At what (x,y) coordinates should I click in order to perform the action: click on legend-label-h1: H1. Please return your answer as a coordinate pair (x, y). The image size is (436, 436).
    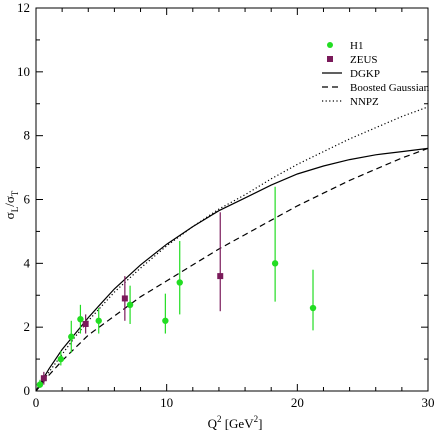
    Looking at the image, I should click on (356, 46).